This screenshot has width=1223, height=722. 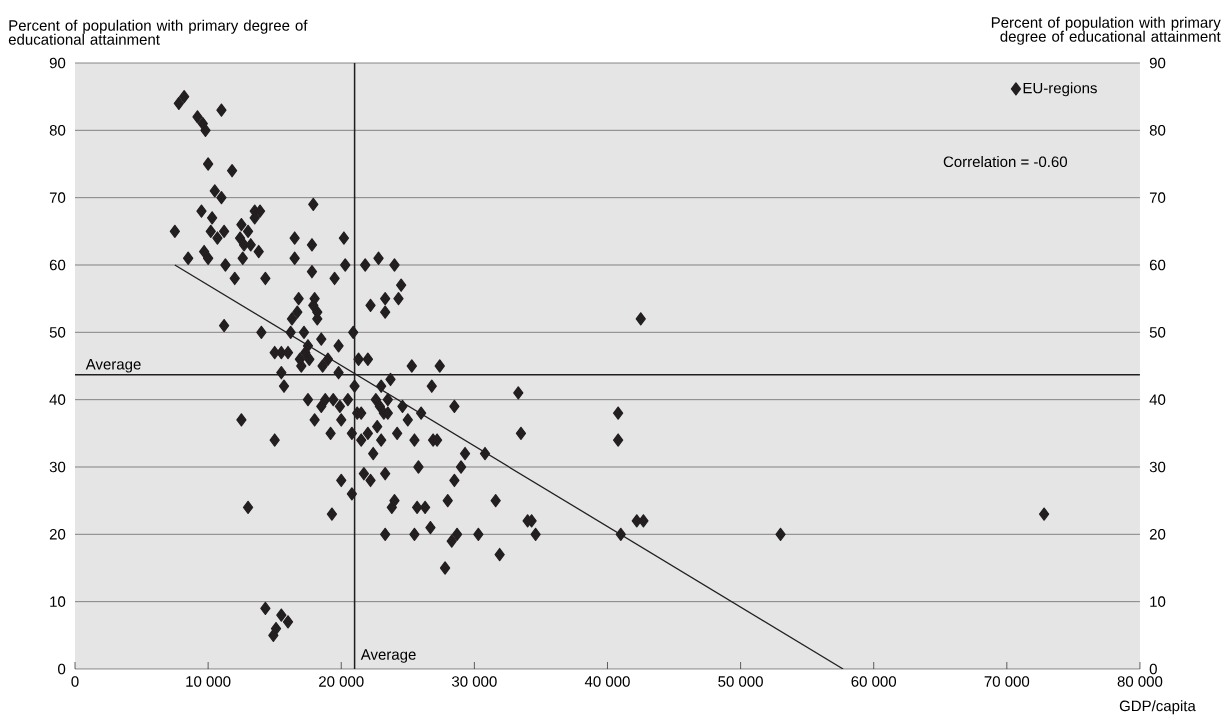 What do you see at coordinates (208, 681) in the screenshot?
I see `x-tick-label: 10 000` at bounding box center [208, 681].